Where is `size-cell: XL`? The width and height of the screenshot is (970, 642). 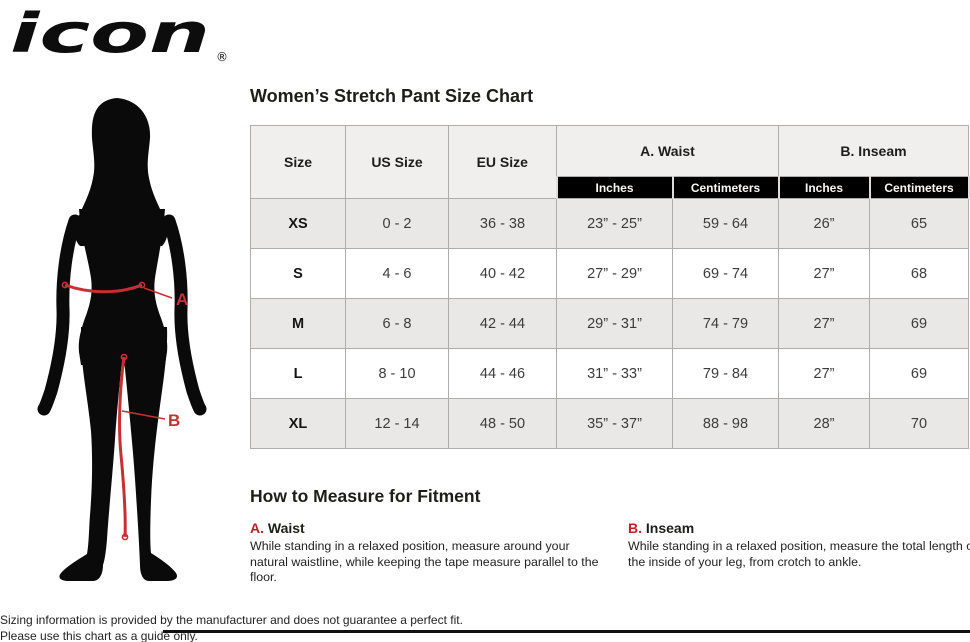 size-cell: XL is located at coordinates (298, 423).